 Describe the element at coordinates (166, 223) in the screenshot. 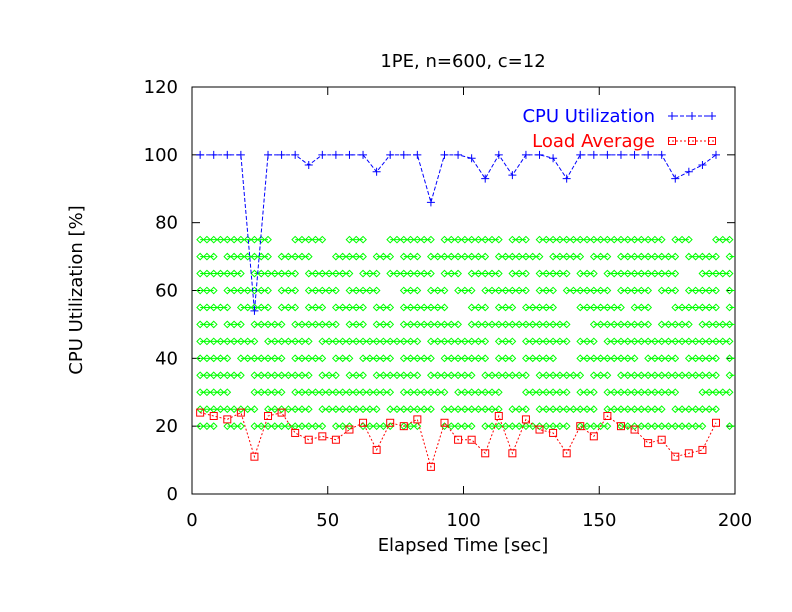

I see `y-tick-label: 80` at that location.